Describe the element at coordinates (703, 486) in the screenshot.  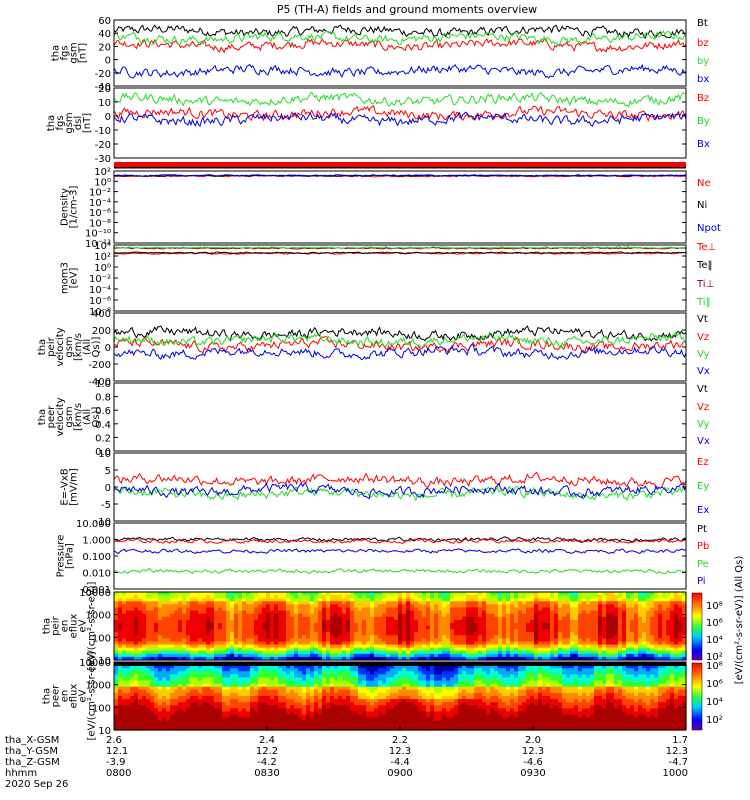
I see `legend-entry: Ey` at that location.